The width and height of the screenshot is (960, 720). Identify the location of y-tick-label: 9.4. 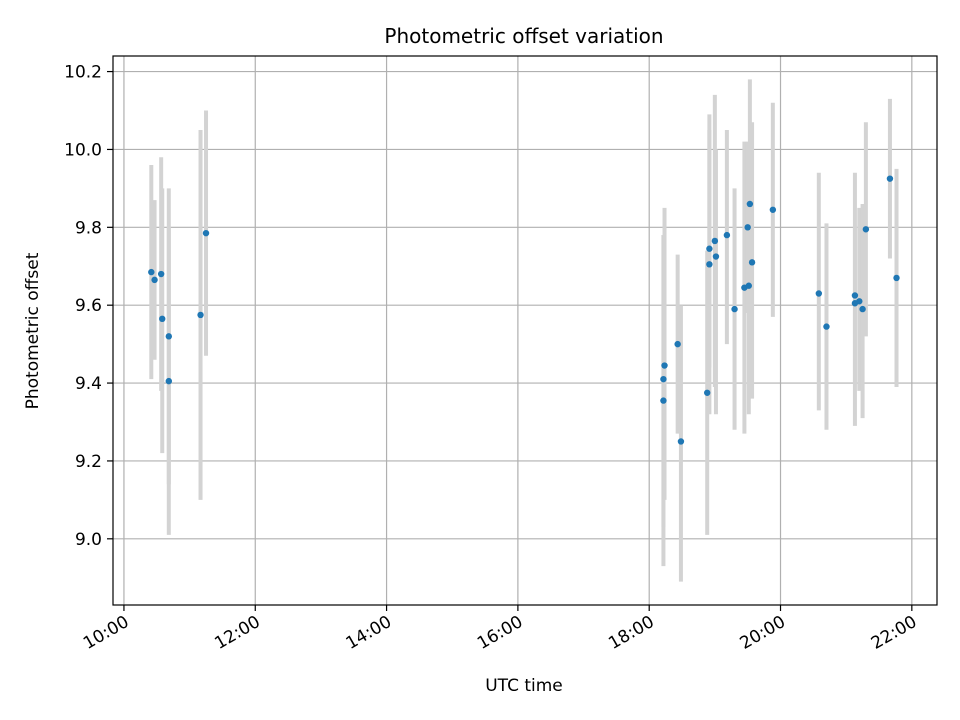
(88, 384).